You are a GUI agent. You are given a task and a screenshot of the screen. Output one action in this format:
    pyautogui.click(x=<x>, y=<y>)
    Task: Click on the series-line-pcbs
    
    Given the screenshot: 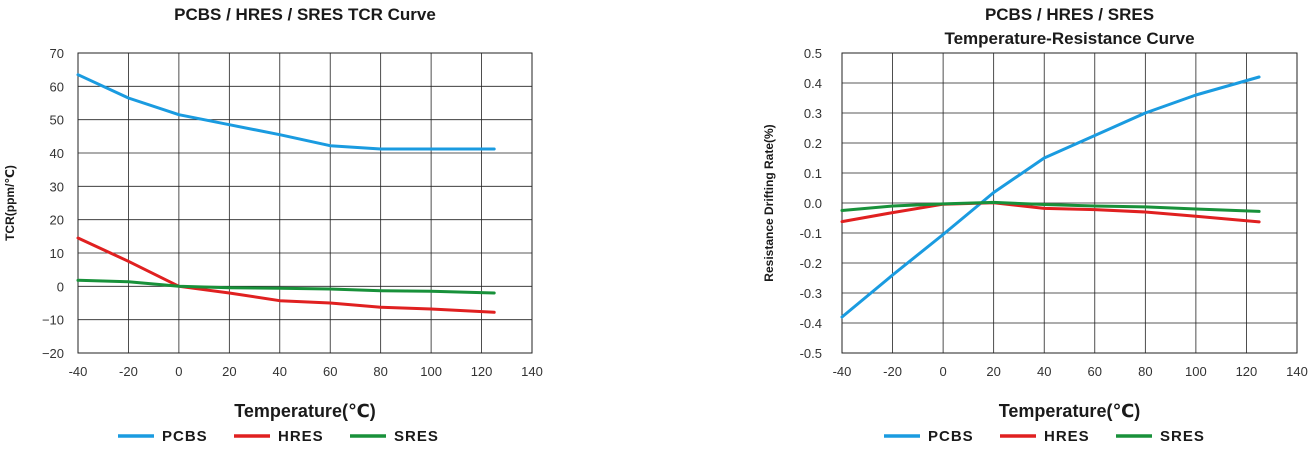 What is the action you would take?
    pyautogui.click(x=286, y=112)
    